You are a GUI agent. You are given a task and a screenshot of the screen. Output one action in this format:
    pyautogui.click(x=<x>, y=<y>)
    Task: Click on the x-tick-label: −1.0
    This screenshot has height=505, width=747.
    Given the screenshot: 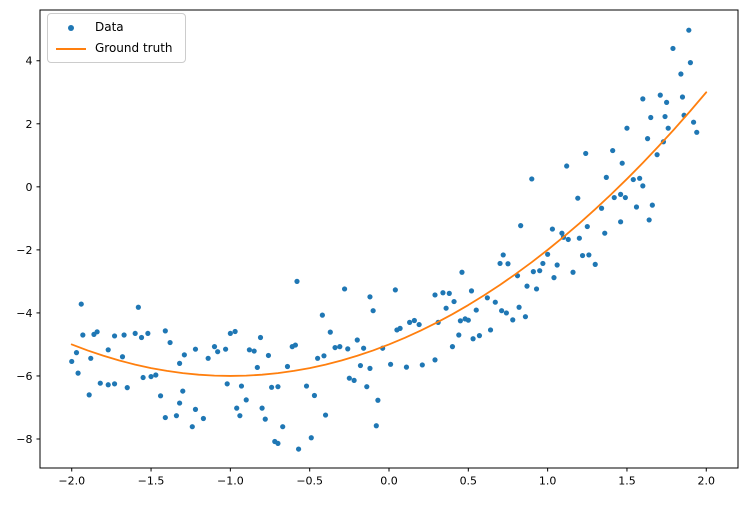 What is the action you would take?
    pyautogui.click(x=230, y=481)
    